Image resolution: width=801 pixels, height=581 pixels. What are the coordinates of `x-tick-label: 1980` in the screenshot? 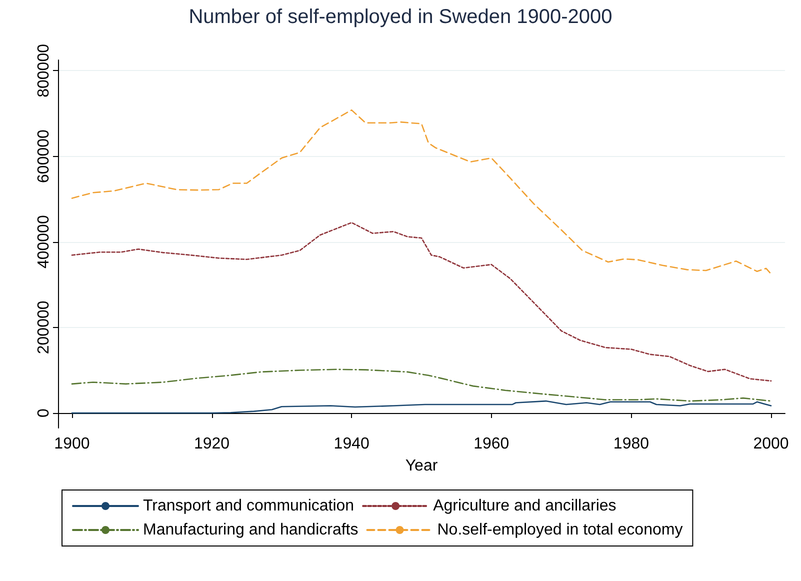 It's located at (631, 444).